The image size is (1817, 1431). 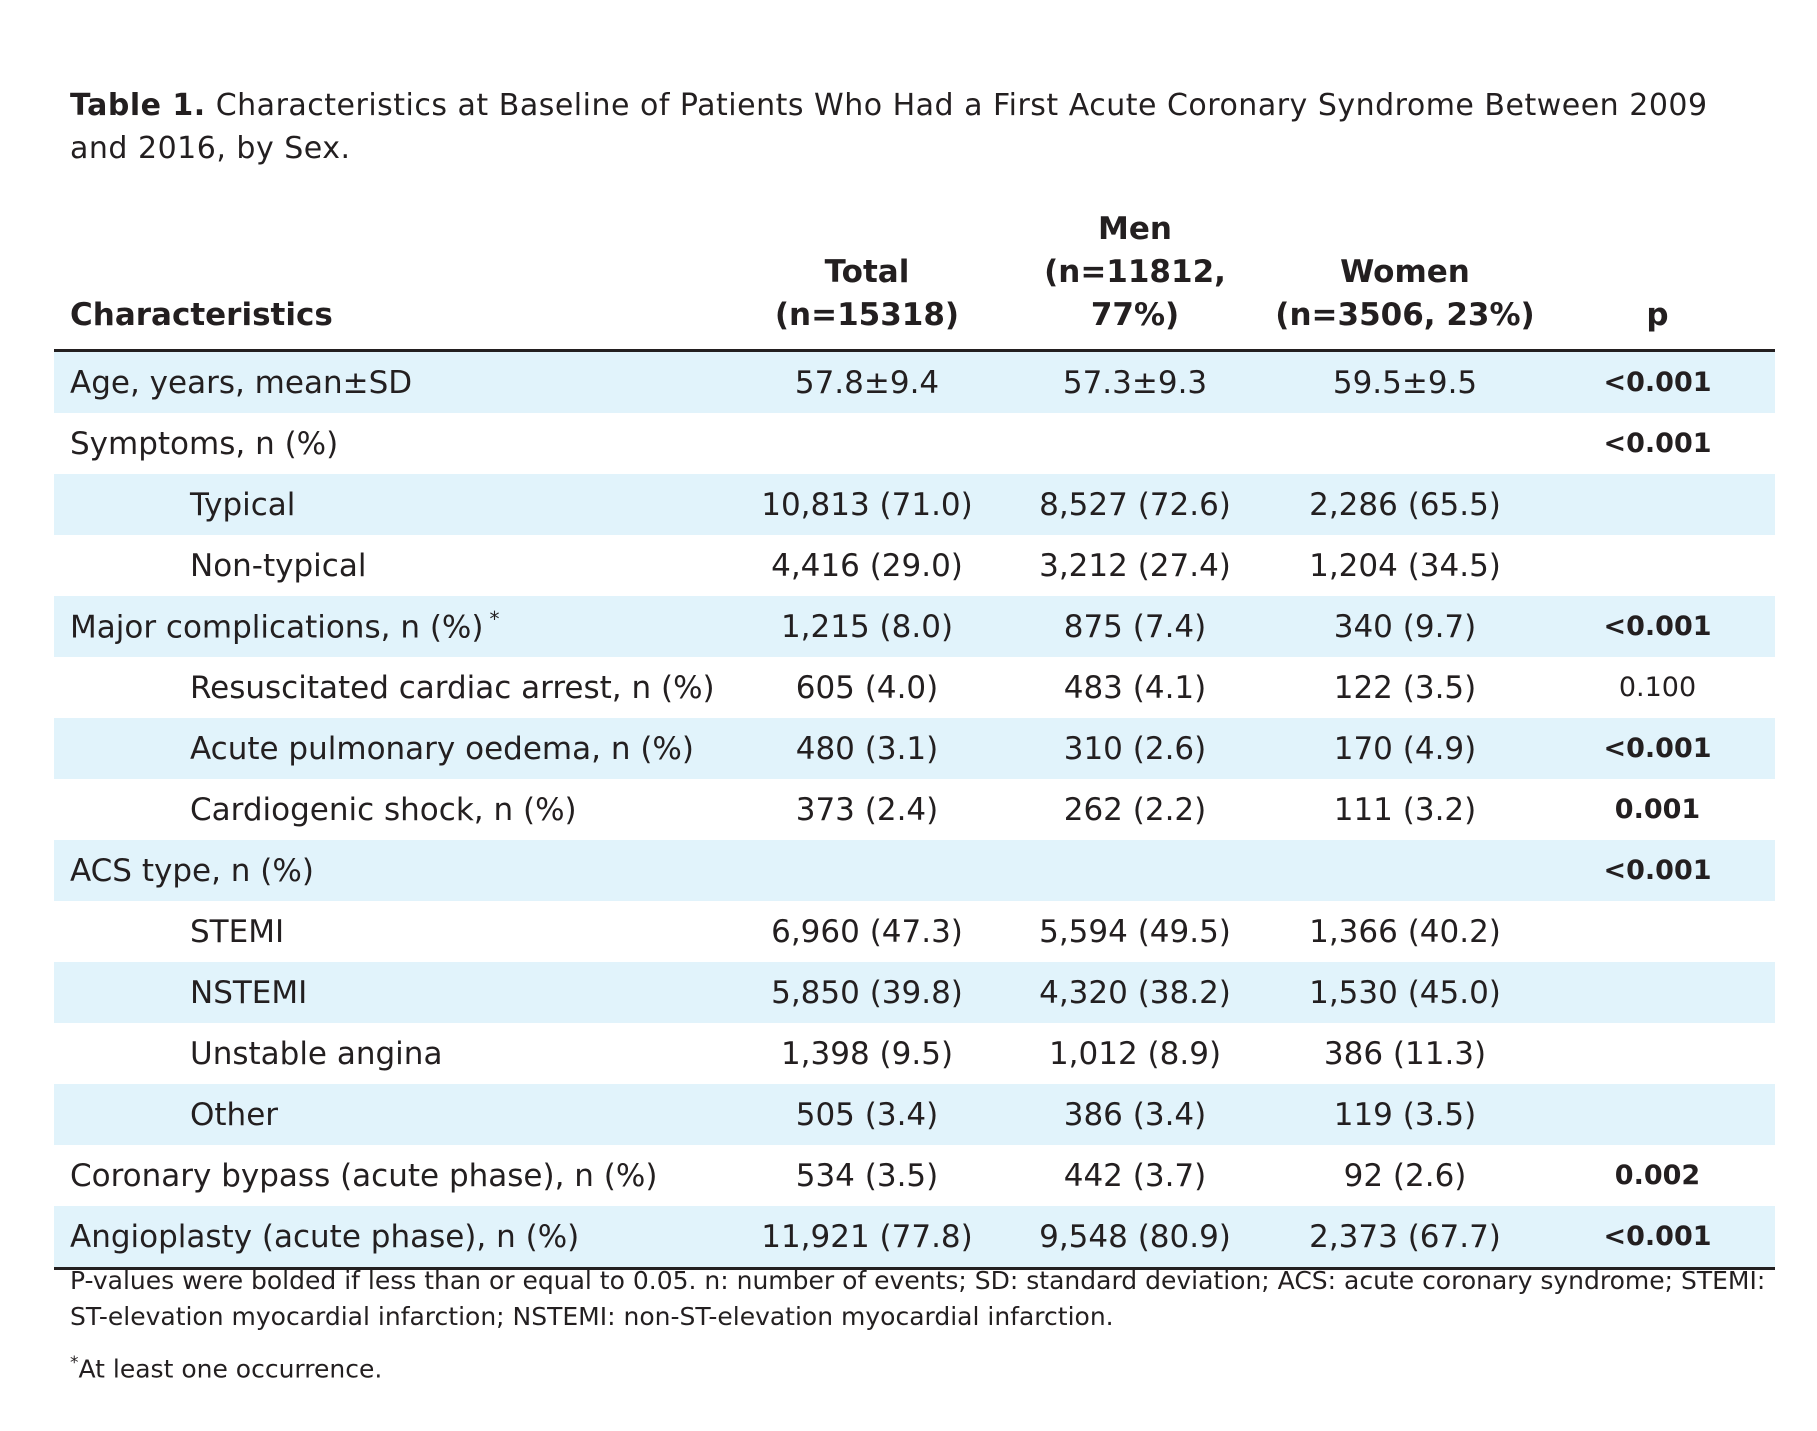 I want to click on cell-women: 122 (3.5), so click(x=1405, y=687).